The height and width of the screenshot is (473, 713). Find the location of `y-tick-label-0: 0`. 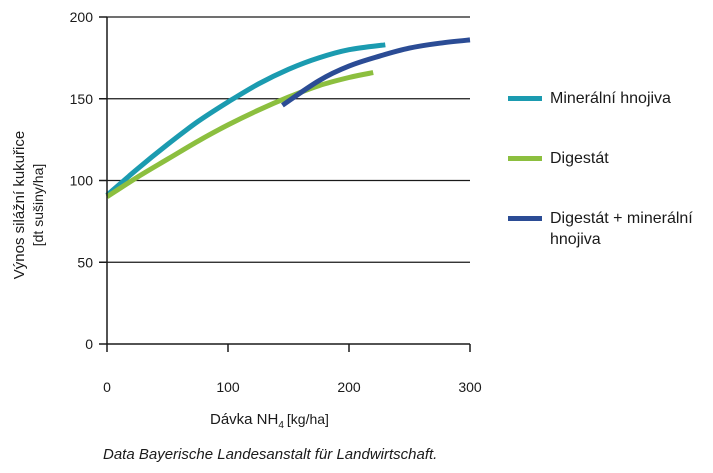

y-tick-label-0: 0 is located at coordinates (89, 344).